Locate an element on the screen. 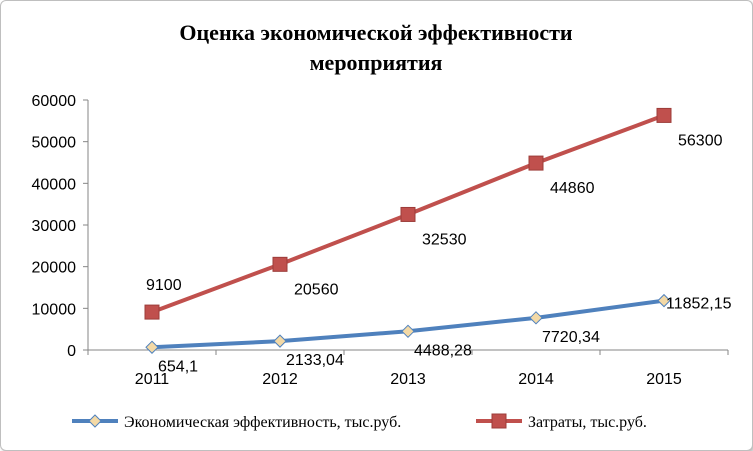  y-tick-label: 0 is located at coordinates (71, 351).